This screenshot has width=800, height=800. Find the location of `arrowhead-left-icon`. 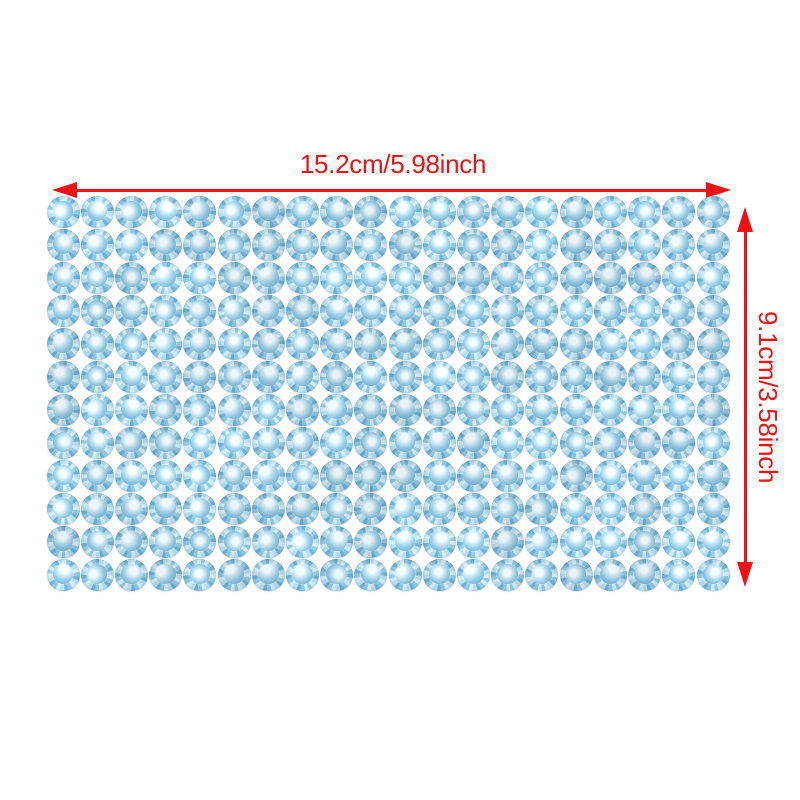

arrowhead-left-icon is located at coordinates (64, 190).